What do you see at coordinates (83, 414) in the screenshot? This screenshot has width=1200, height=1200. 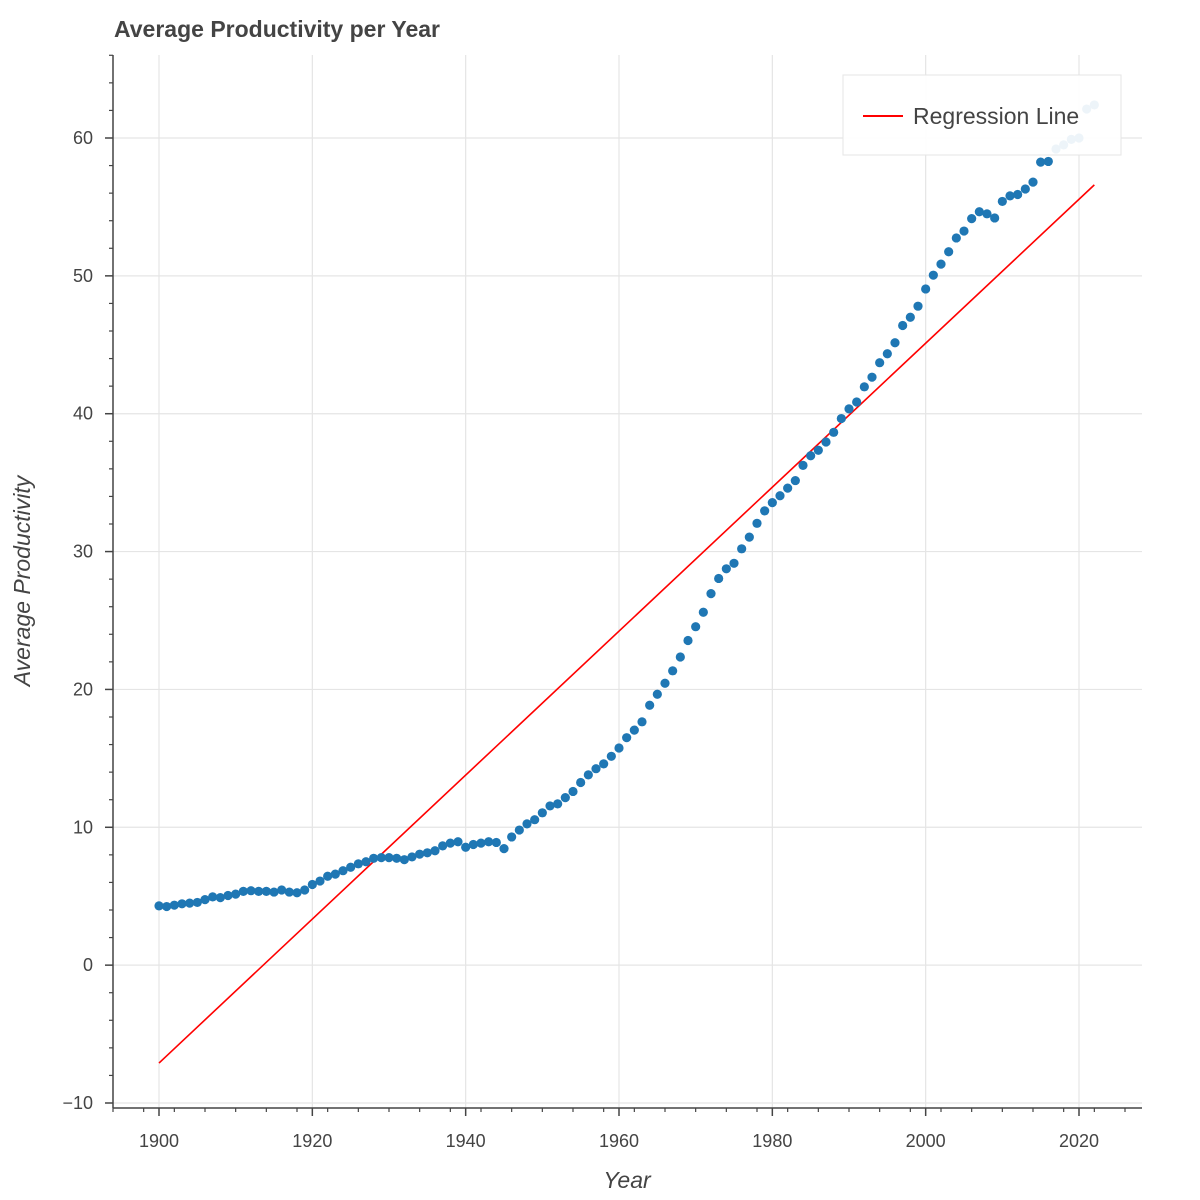 I see `y-tick-label: 40` at bounding box center [83, 414].